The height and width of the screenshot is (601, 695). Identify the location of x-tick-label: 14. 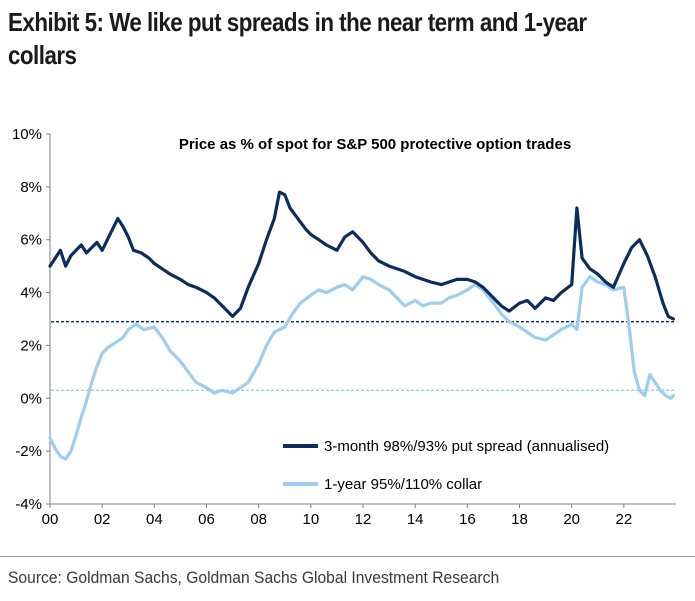
(415, 519).